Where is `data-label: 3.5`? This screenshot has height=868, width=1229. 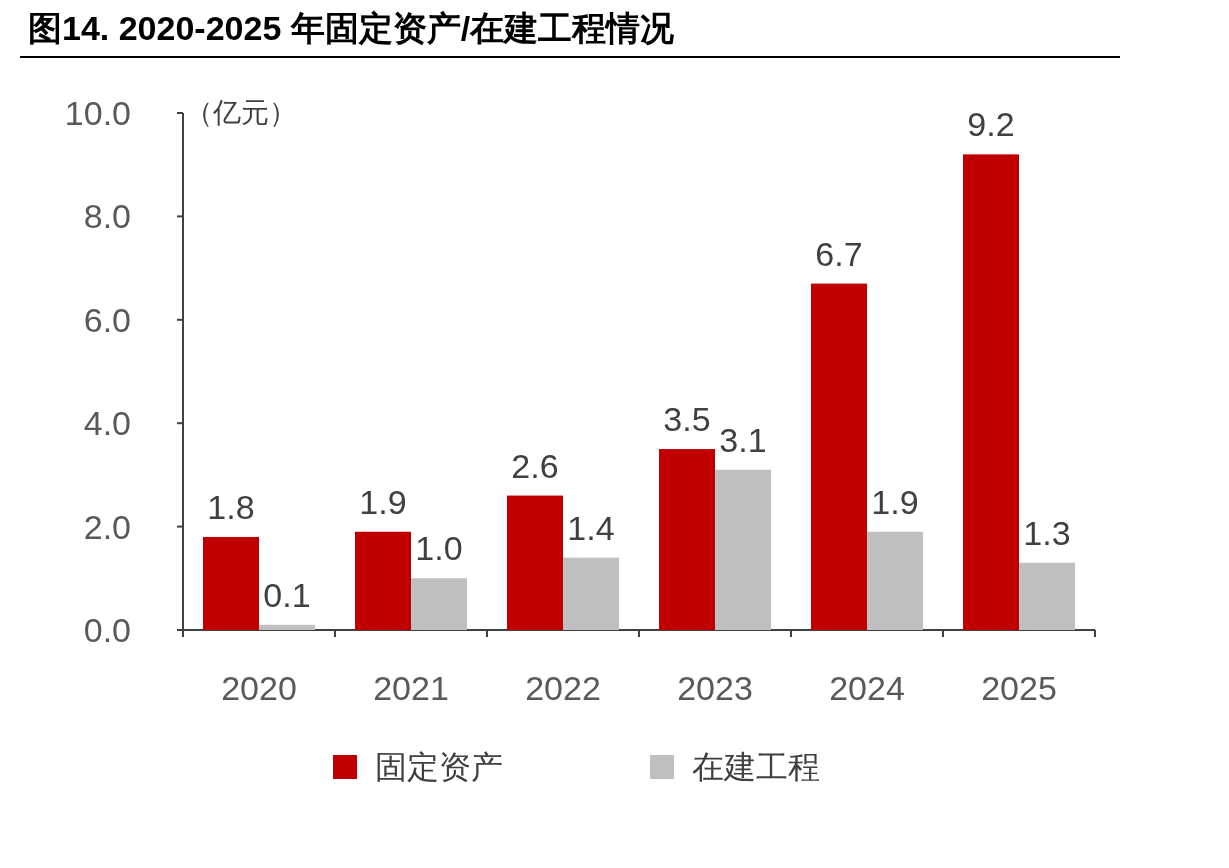
data-label: 3.5 is located at coordinates (687, 419).